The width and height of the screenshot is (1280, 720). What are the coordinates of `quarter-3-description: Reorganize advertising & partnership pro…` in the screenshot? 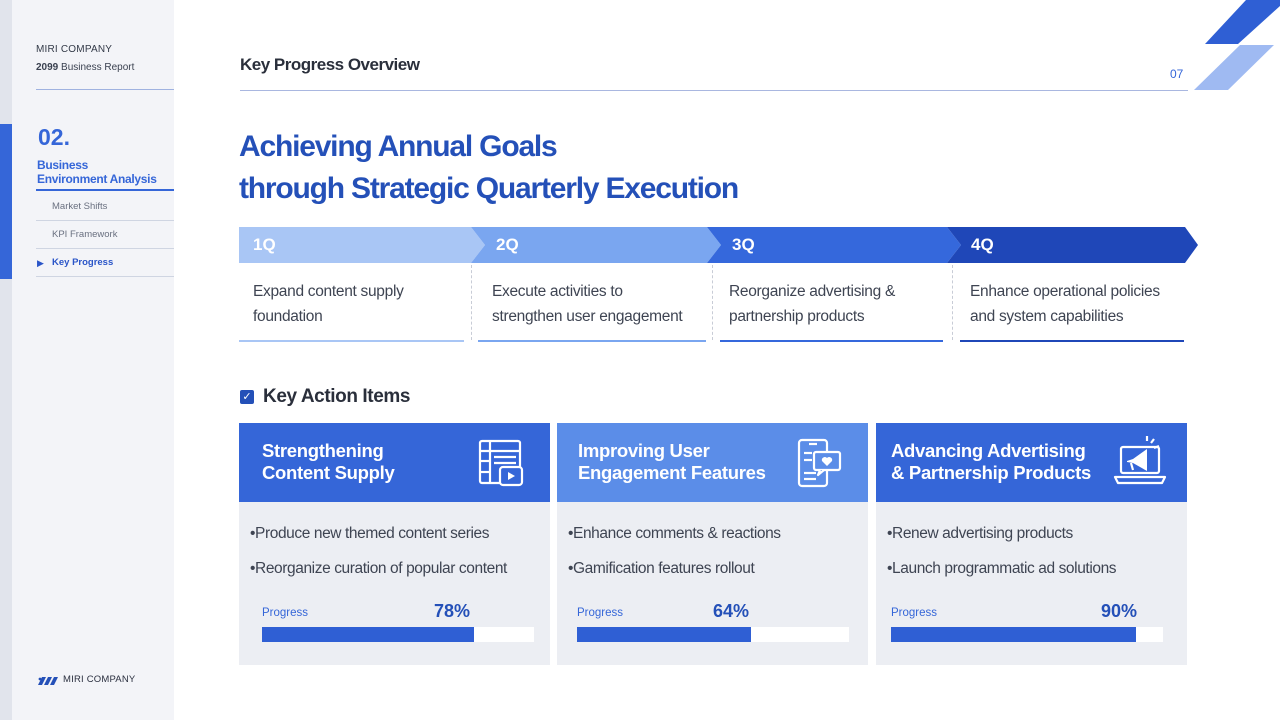 It's located at (812, 304).